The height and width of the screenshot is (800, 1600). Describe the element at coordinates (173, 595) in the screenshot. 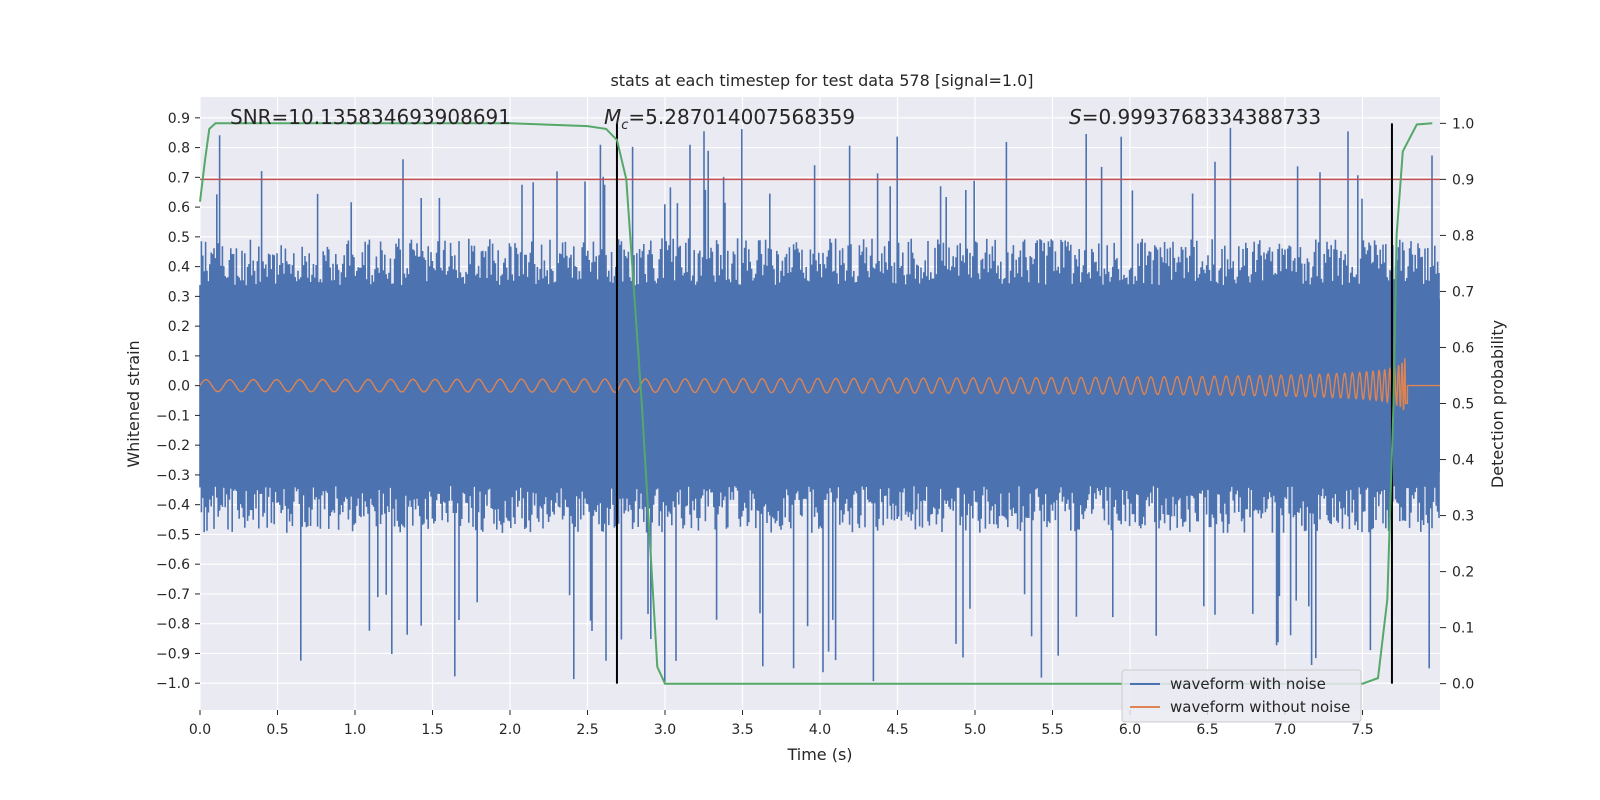

I see `y-tick-label-16: −0.7` at that location.